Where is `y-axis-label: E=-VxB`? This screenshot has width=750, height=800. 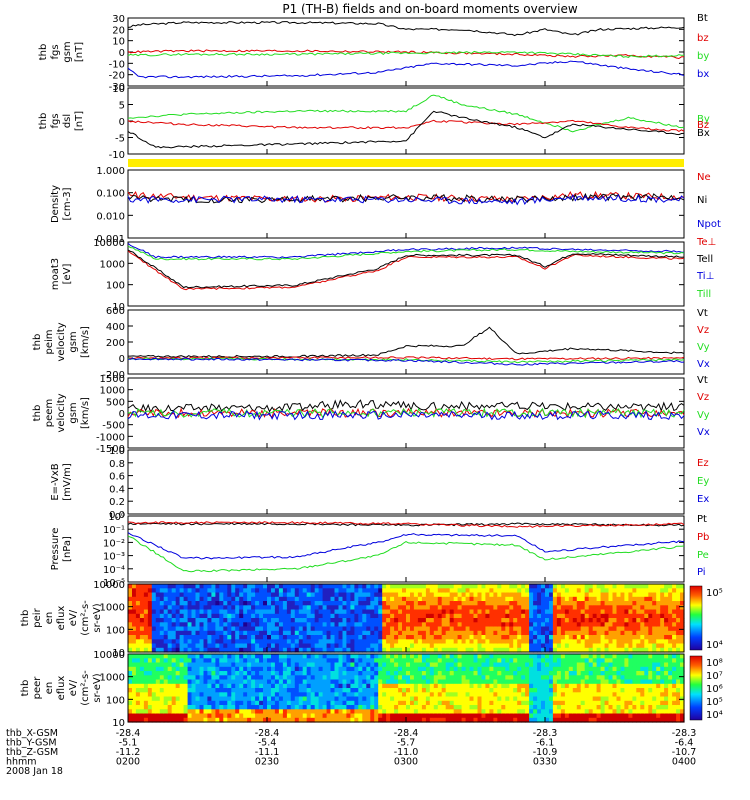 y-axis-label: E=-VxB is located at coordinates (55, 481).